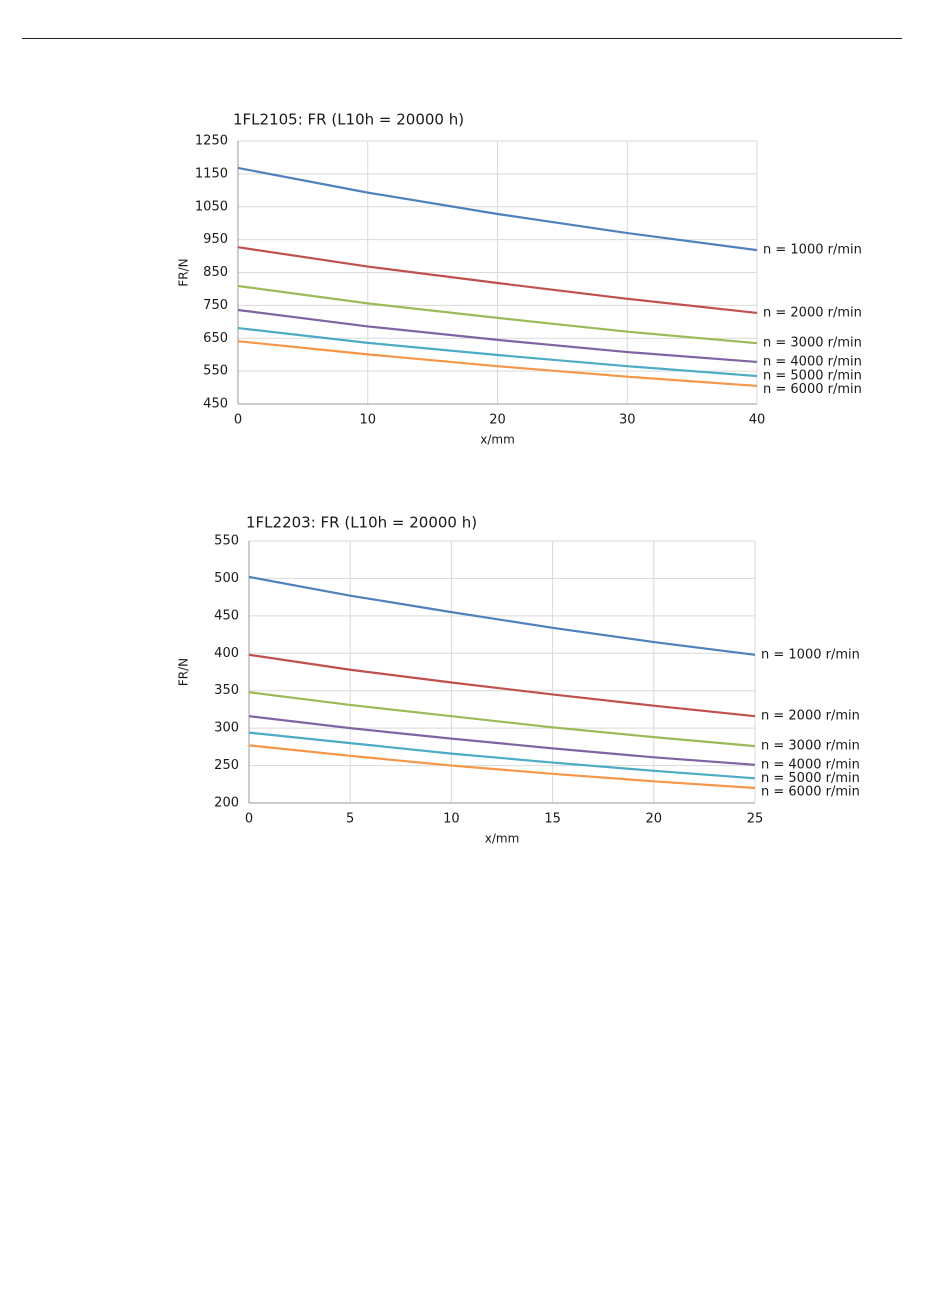 This screenshot has width=950, height=1301. I want to click on y-tick-label: 200, so click(226, 803).